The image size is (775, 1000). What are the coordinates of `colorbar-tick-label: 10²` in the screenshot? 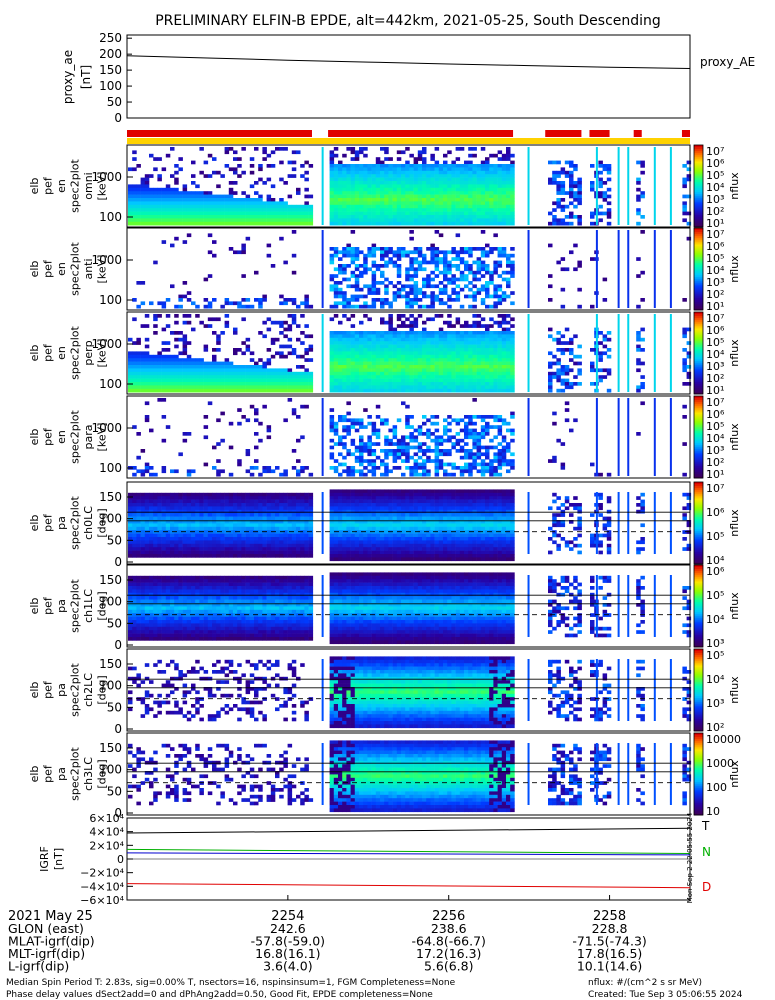 It's located at (715, 462).